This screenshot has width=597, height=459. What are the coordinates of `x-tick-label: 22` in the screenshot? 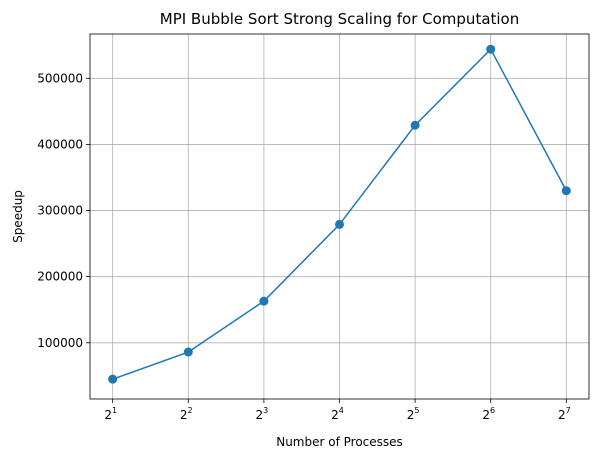 It's located at (186, 414).